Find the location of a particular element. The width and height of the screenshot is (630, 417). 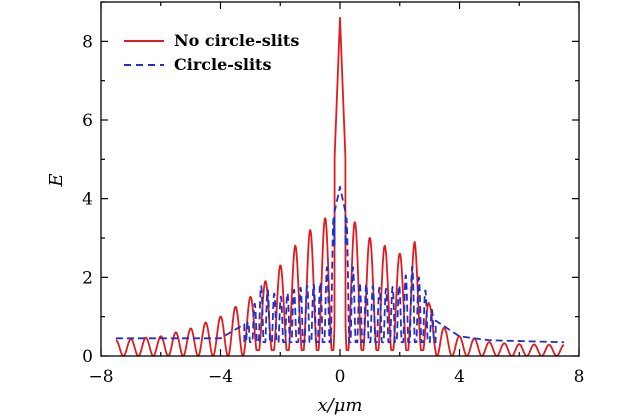

legend: No circle-slits Circle-slits is located at coordinates (211, 52).